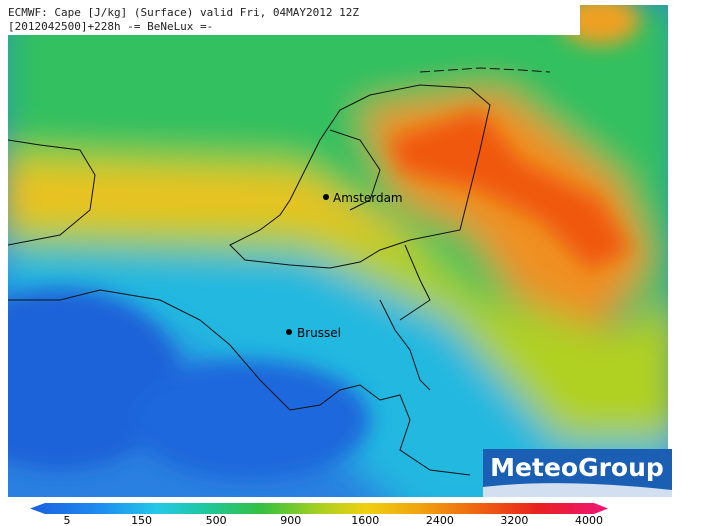 The image size is (725, 526). Describe the element at coordinates (577, 490) in the screenshot. I see `logo-swoosh` at that location.